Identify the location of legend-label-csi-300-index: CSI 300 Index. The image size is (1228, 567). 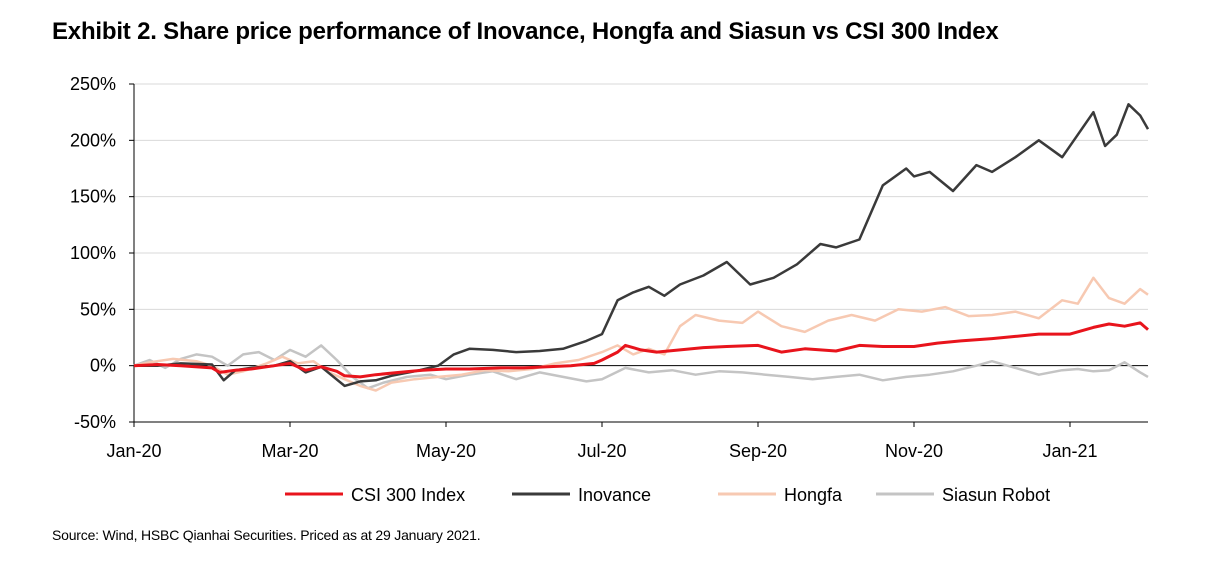
(408, 495).